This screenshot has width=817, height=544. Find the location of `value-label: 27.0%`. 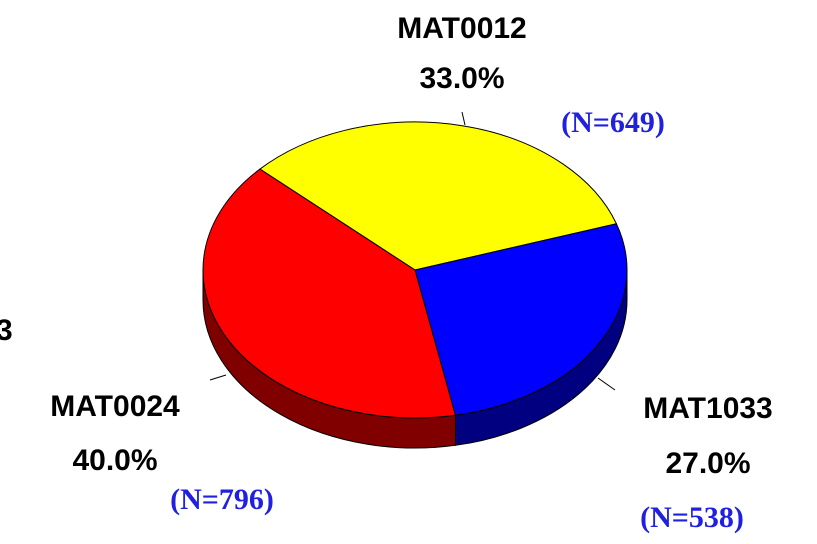

value-label: 27.0% is located at coordinates (707, 463).